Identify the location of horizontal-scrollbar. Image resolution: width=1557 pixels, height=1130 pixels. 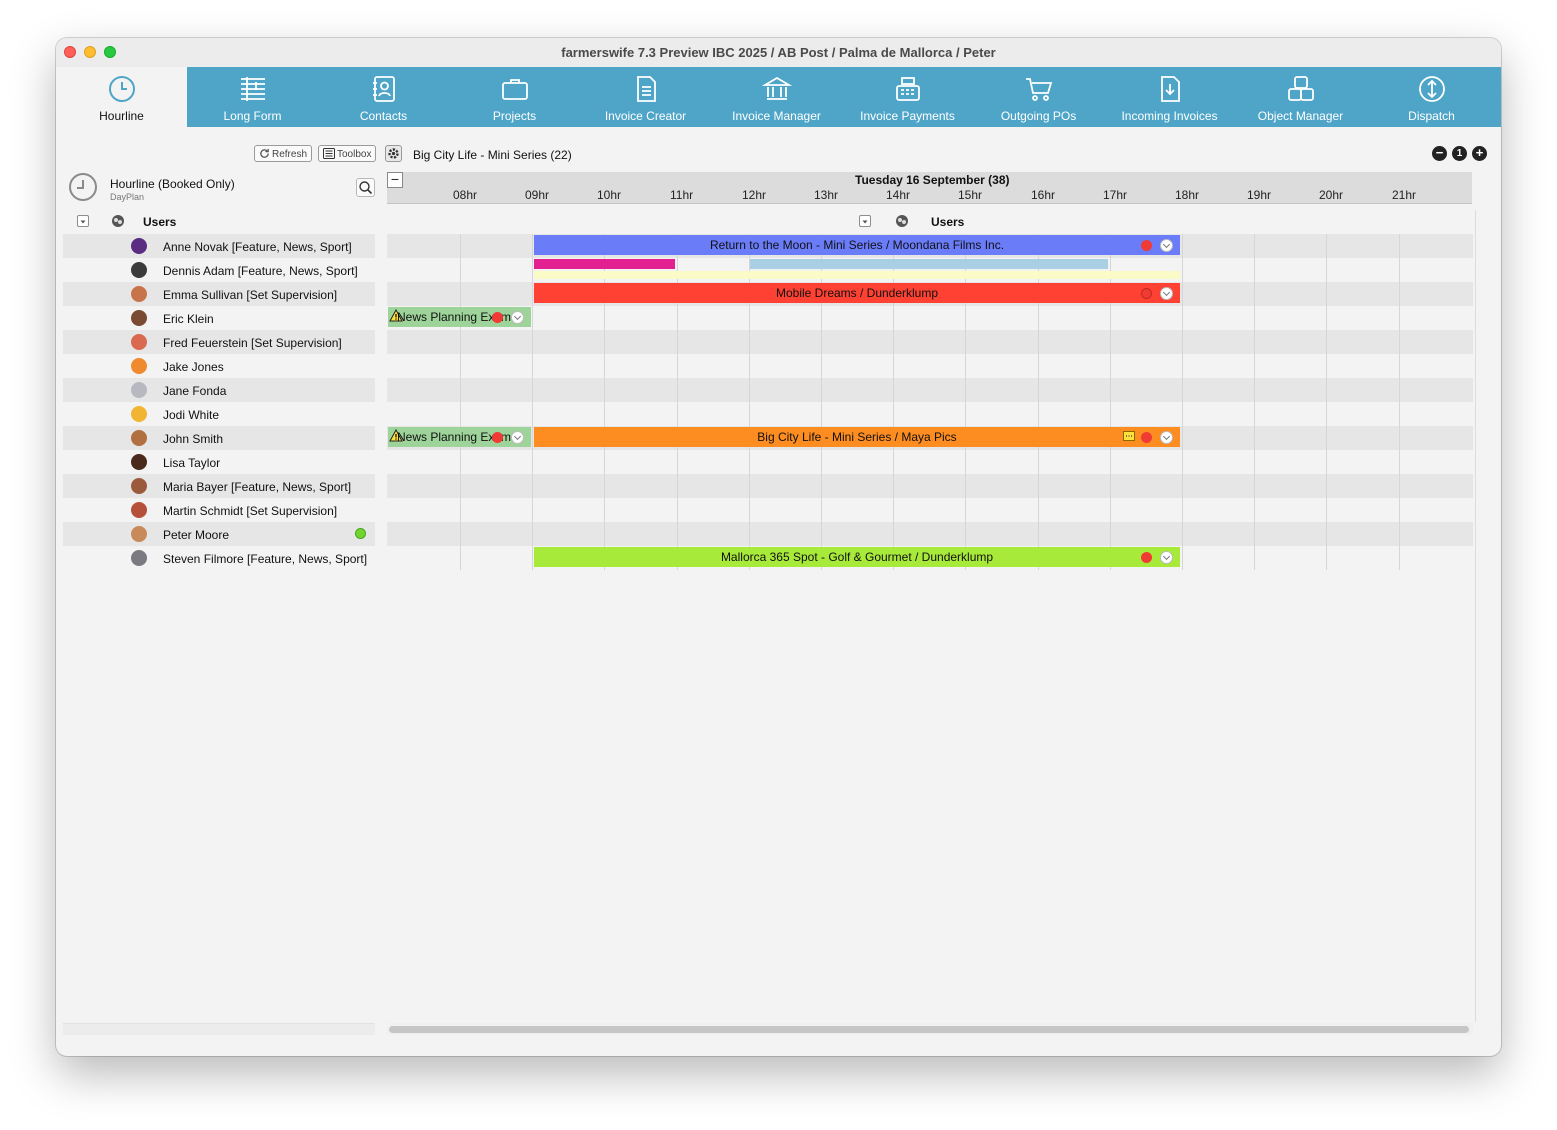
(930, 1029).